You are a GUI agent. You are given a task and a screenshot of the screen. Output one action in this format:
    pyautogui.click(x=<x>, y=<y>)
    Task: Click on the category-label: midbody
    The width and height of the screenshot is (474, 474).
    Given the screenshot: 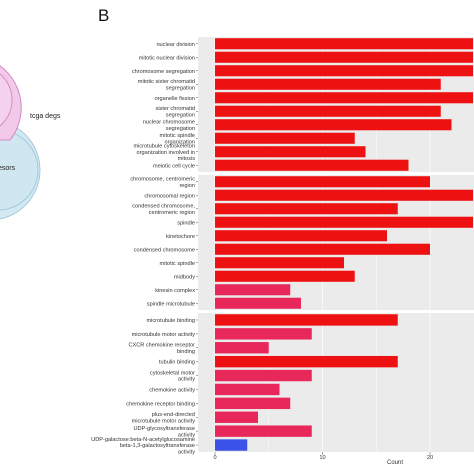 What is the action you would take?
    pyautogui.click(x=184, y=277)
    